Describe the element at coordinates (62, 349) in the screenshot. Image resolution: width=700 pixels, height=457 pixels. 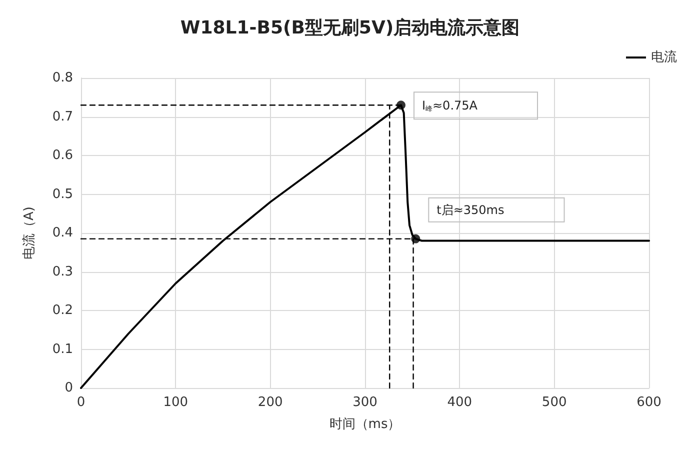
I see `y-tick-label: 0.1` at that location.